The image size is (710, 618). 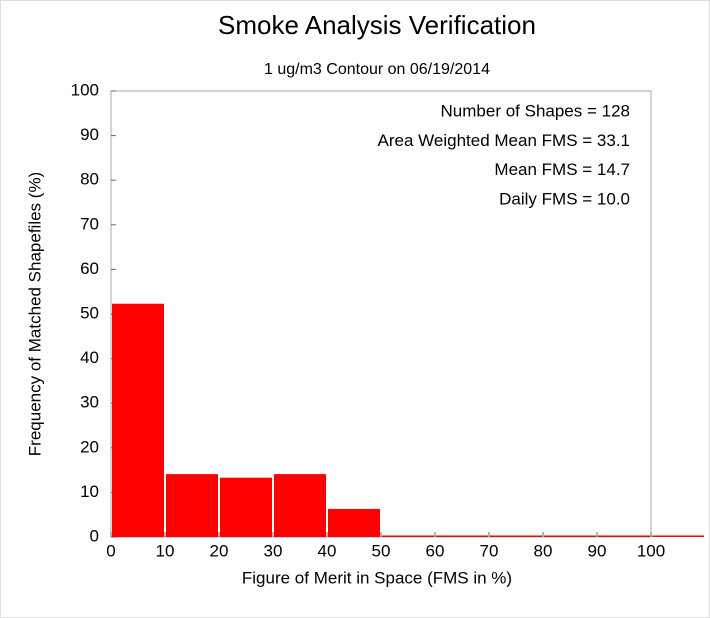 I want to click on annotation: Mean FMS = 14.7, so click(x=562, y=169).